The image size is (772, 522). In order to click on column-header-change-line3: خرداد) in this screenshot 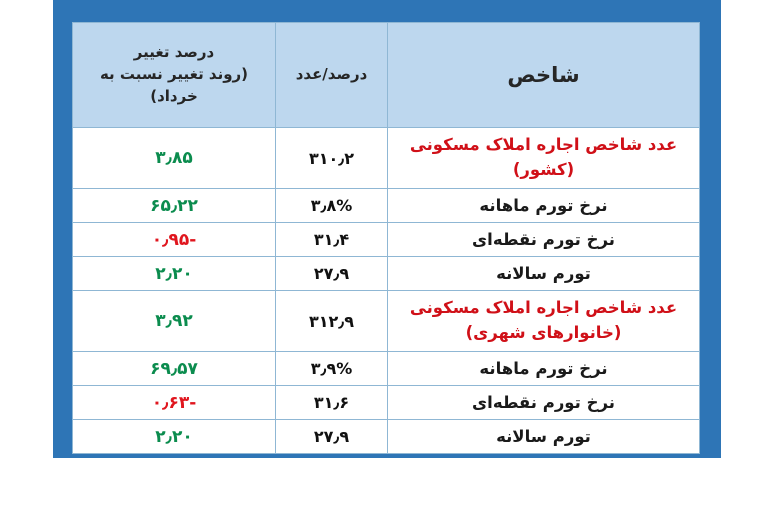, I will do `click(174, 95)`.